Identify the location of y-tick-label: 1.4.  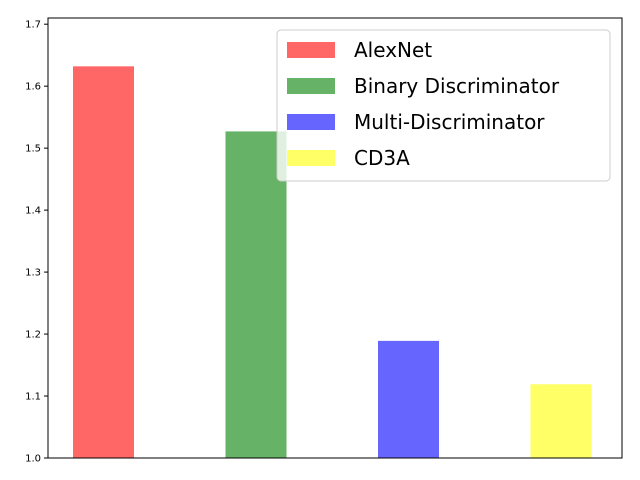
(33, 211).